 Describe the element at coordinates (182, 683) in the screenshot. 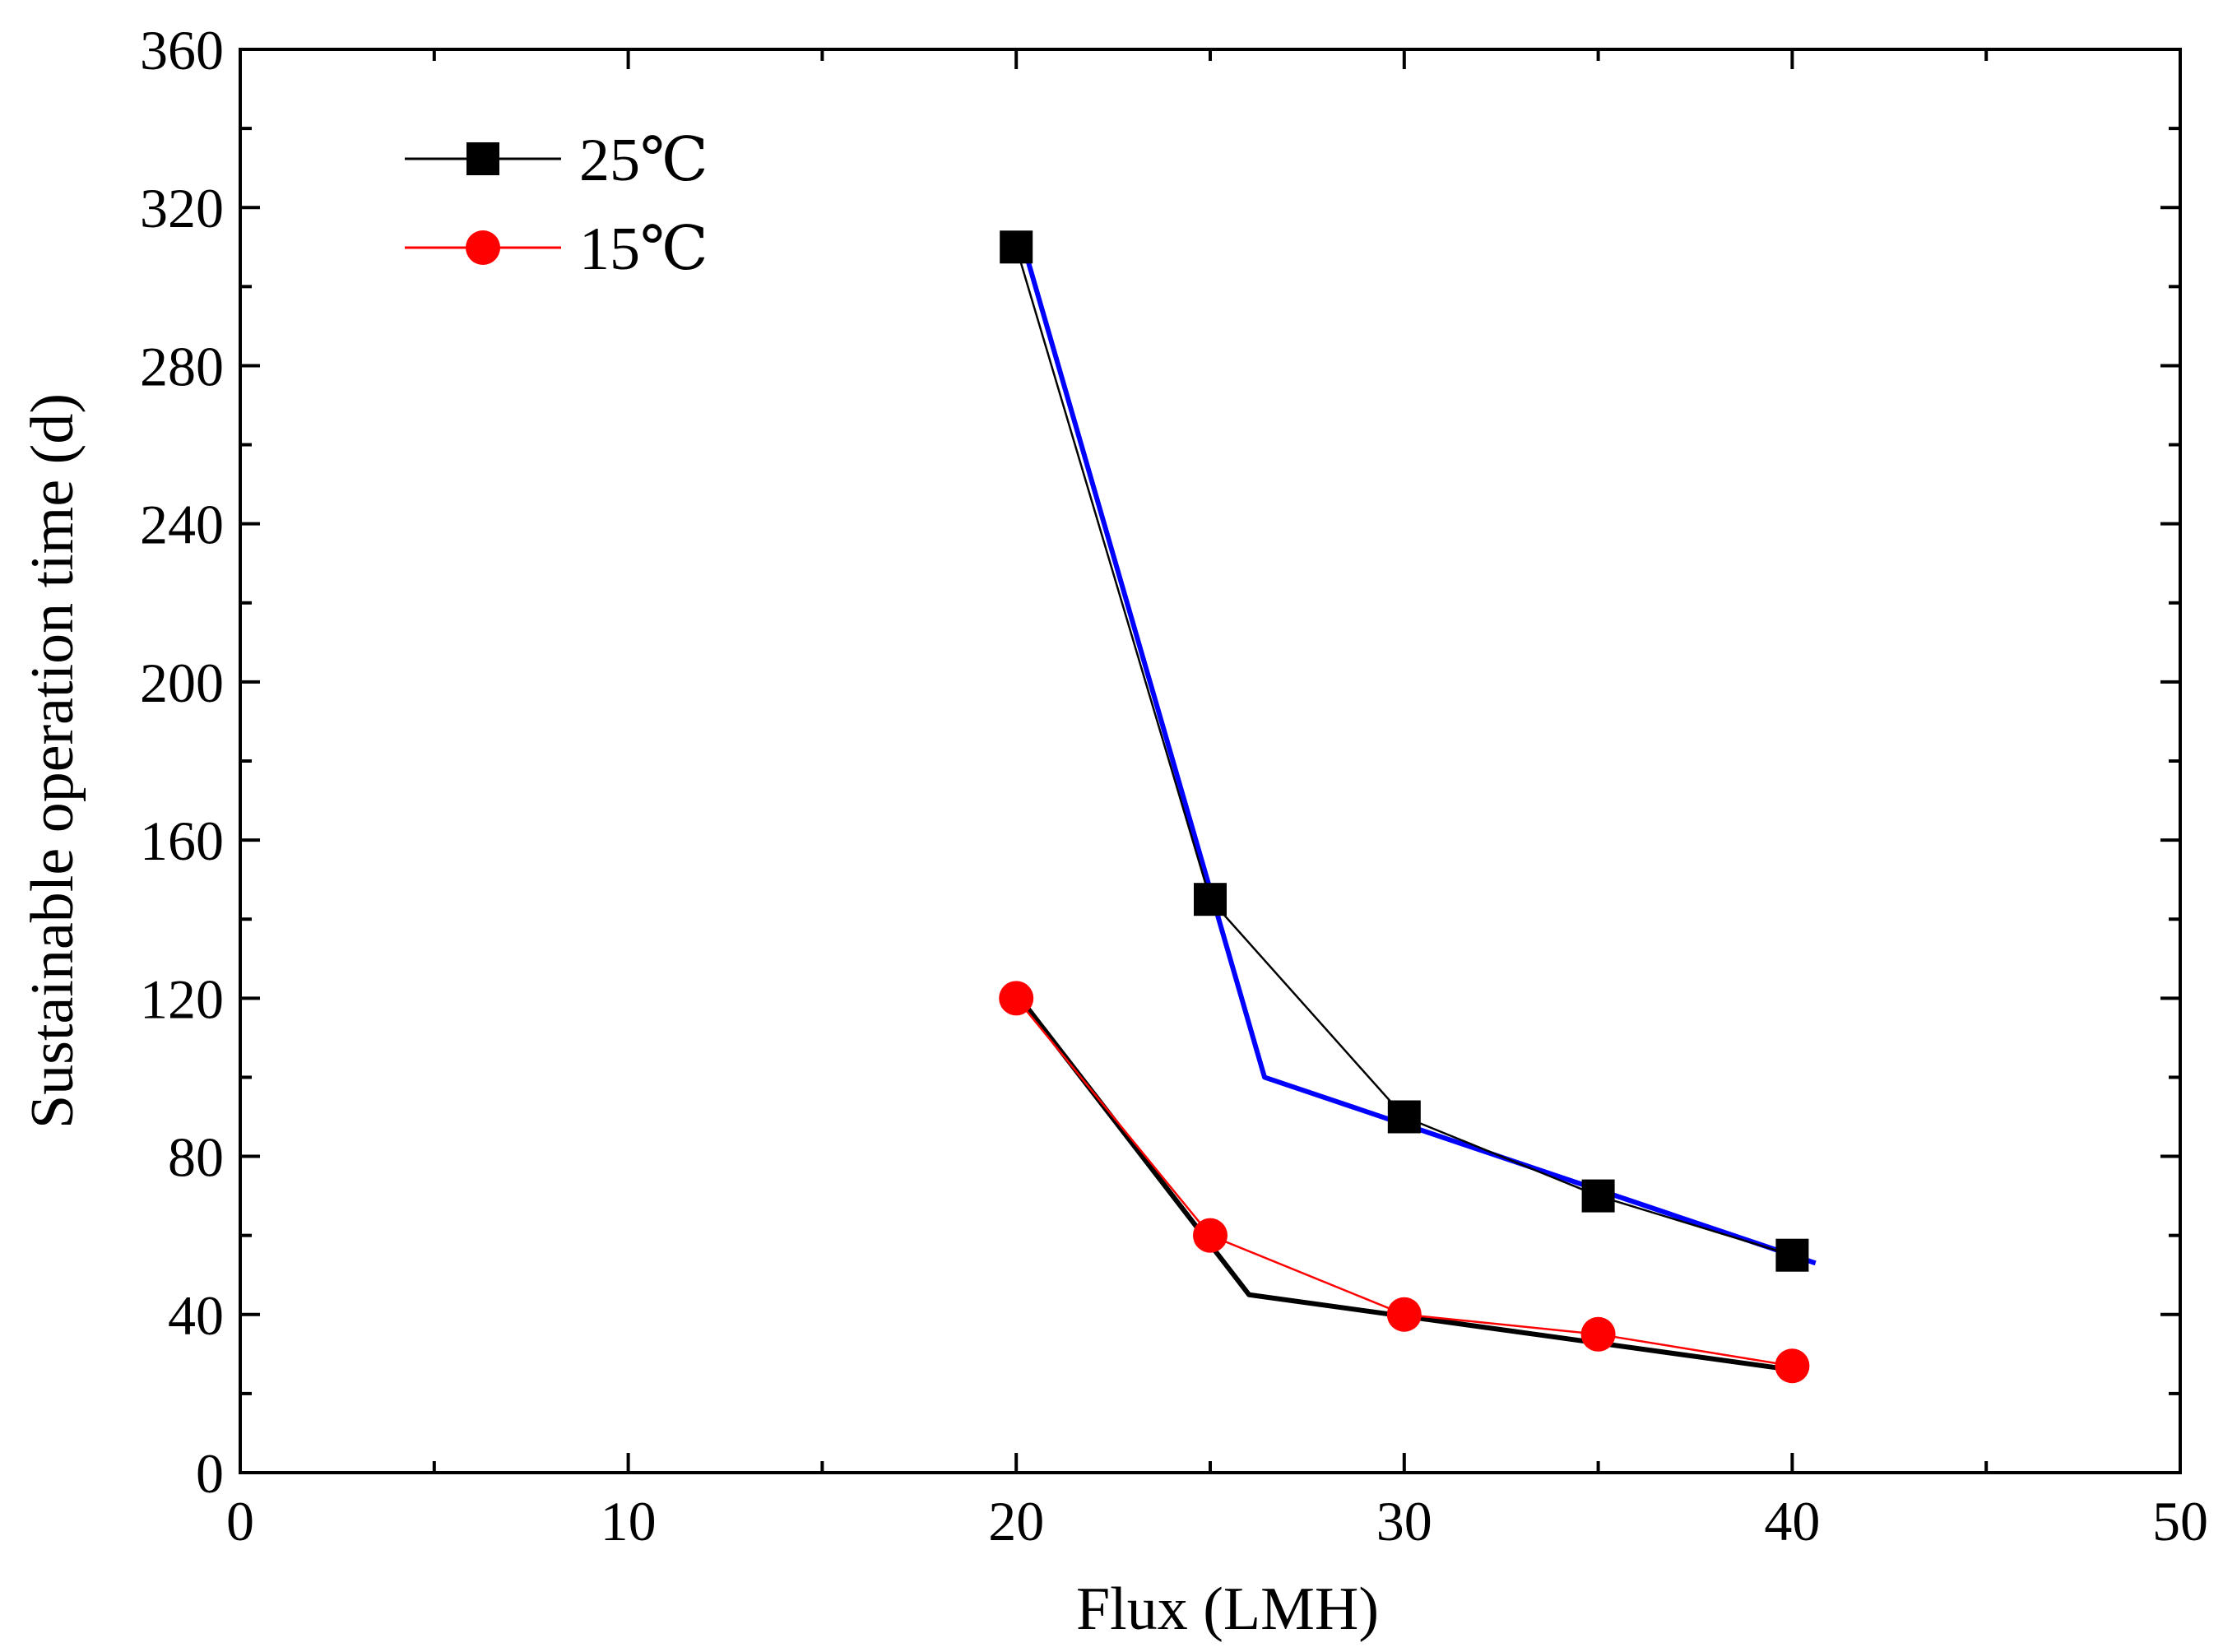

I see `y-tick-label: 200` at that location.